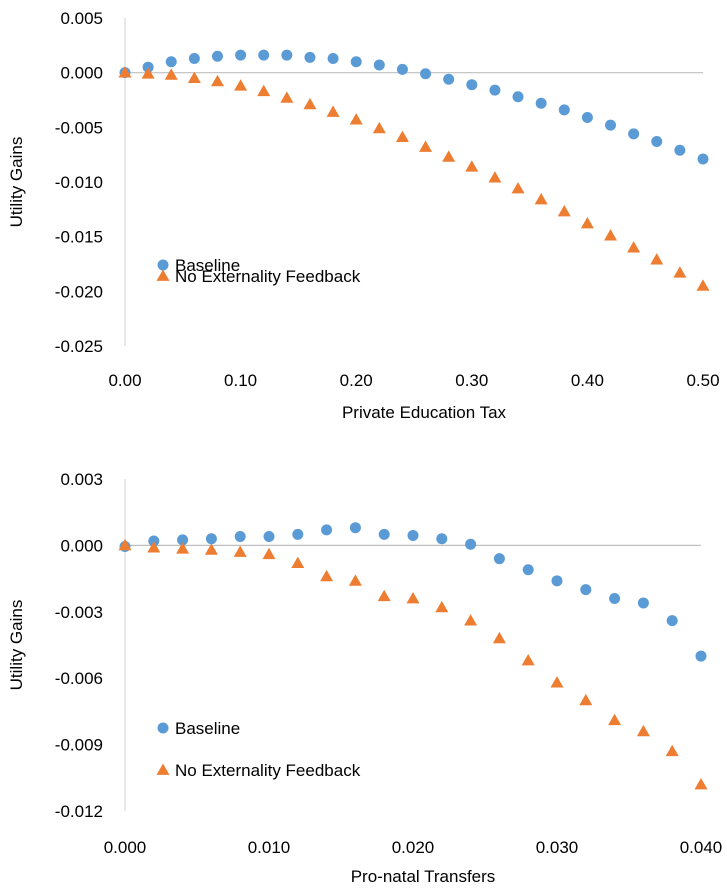 The width and height of the screenshot is (727, 894). What do you see at coordinates (413, 847) in the screenshot?
I see `x-tick-label: 0.020` at bounding box center [413, 847].